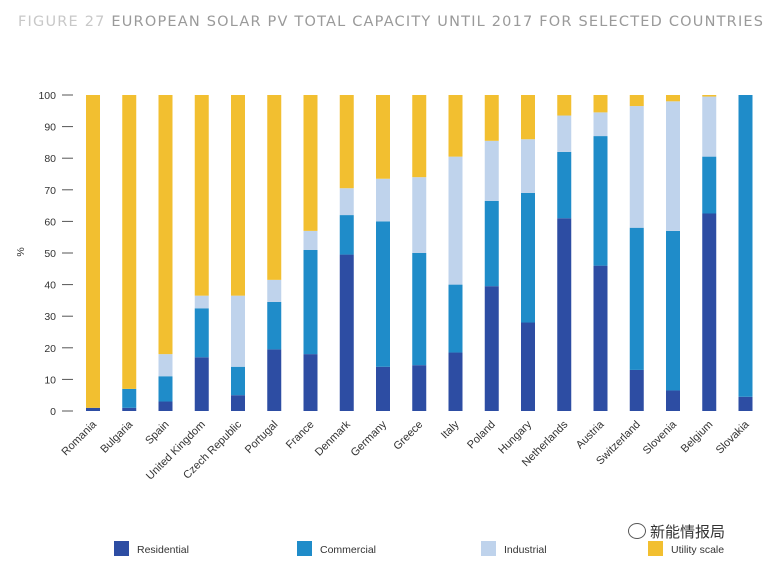 This screenshot has width=784, height=573. I want to click on figure-number: FIGURE 27, so click(62, 22).